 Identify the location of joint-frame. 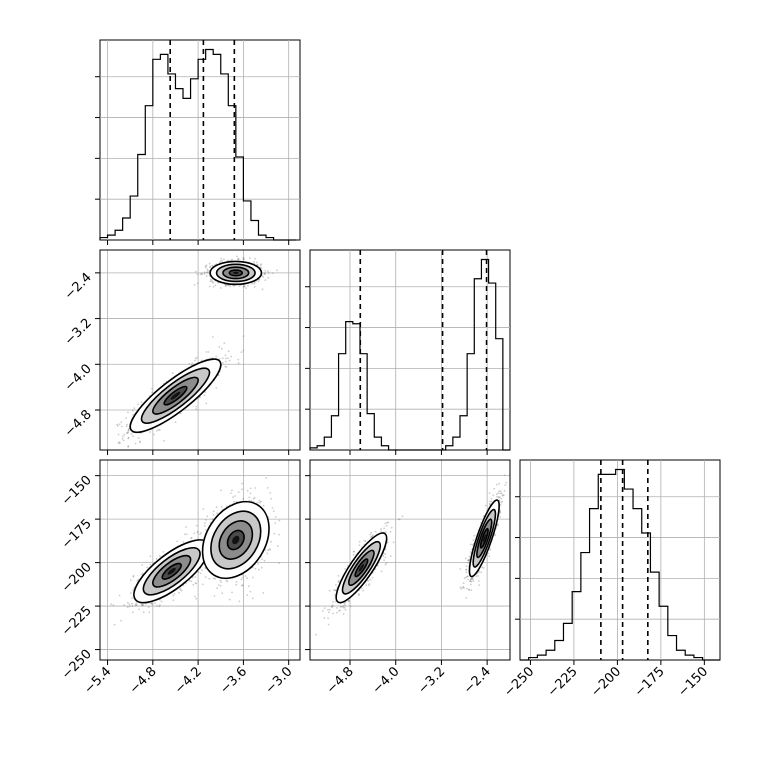
(200, 350).